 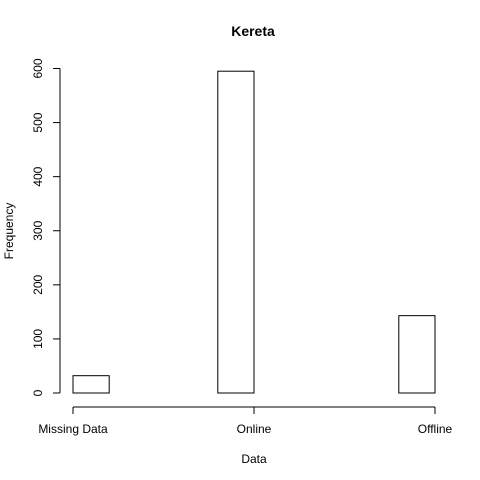 I want to click on x-axis-label: Data, so click(x=254, y=459).